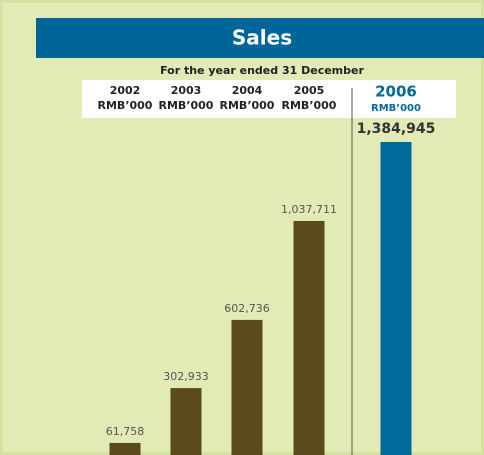 The image size is (484, 455). I want to click on value-label: 1,384,945, so click(396, 129).